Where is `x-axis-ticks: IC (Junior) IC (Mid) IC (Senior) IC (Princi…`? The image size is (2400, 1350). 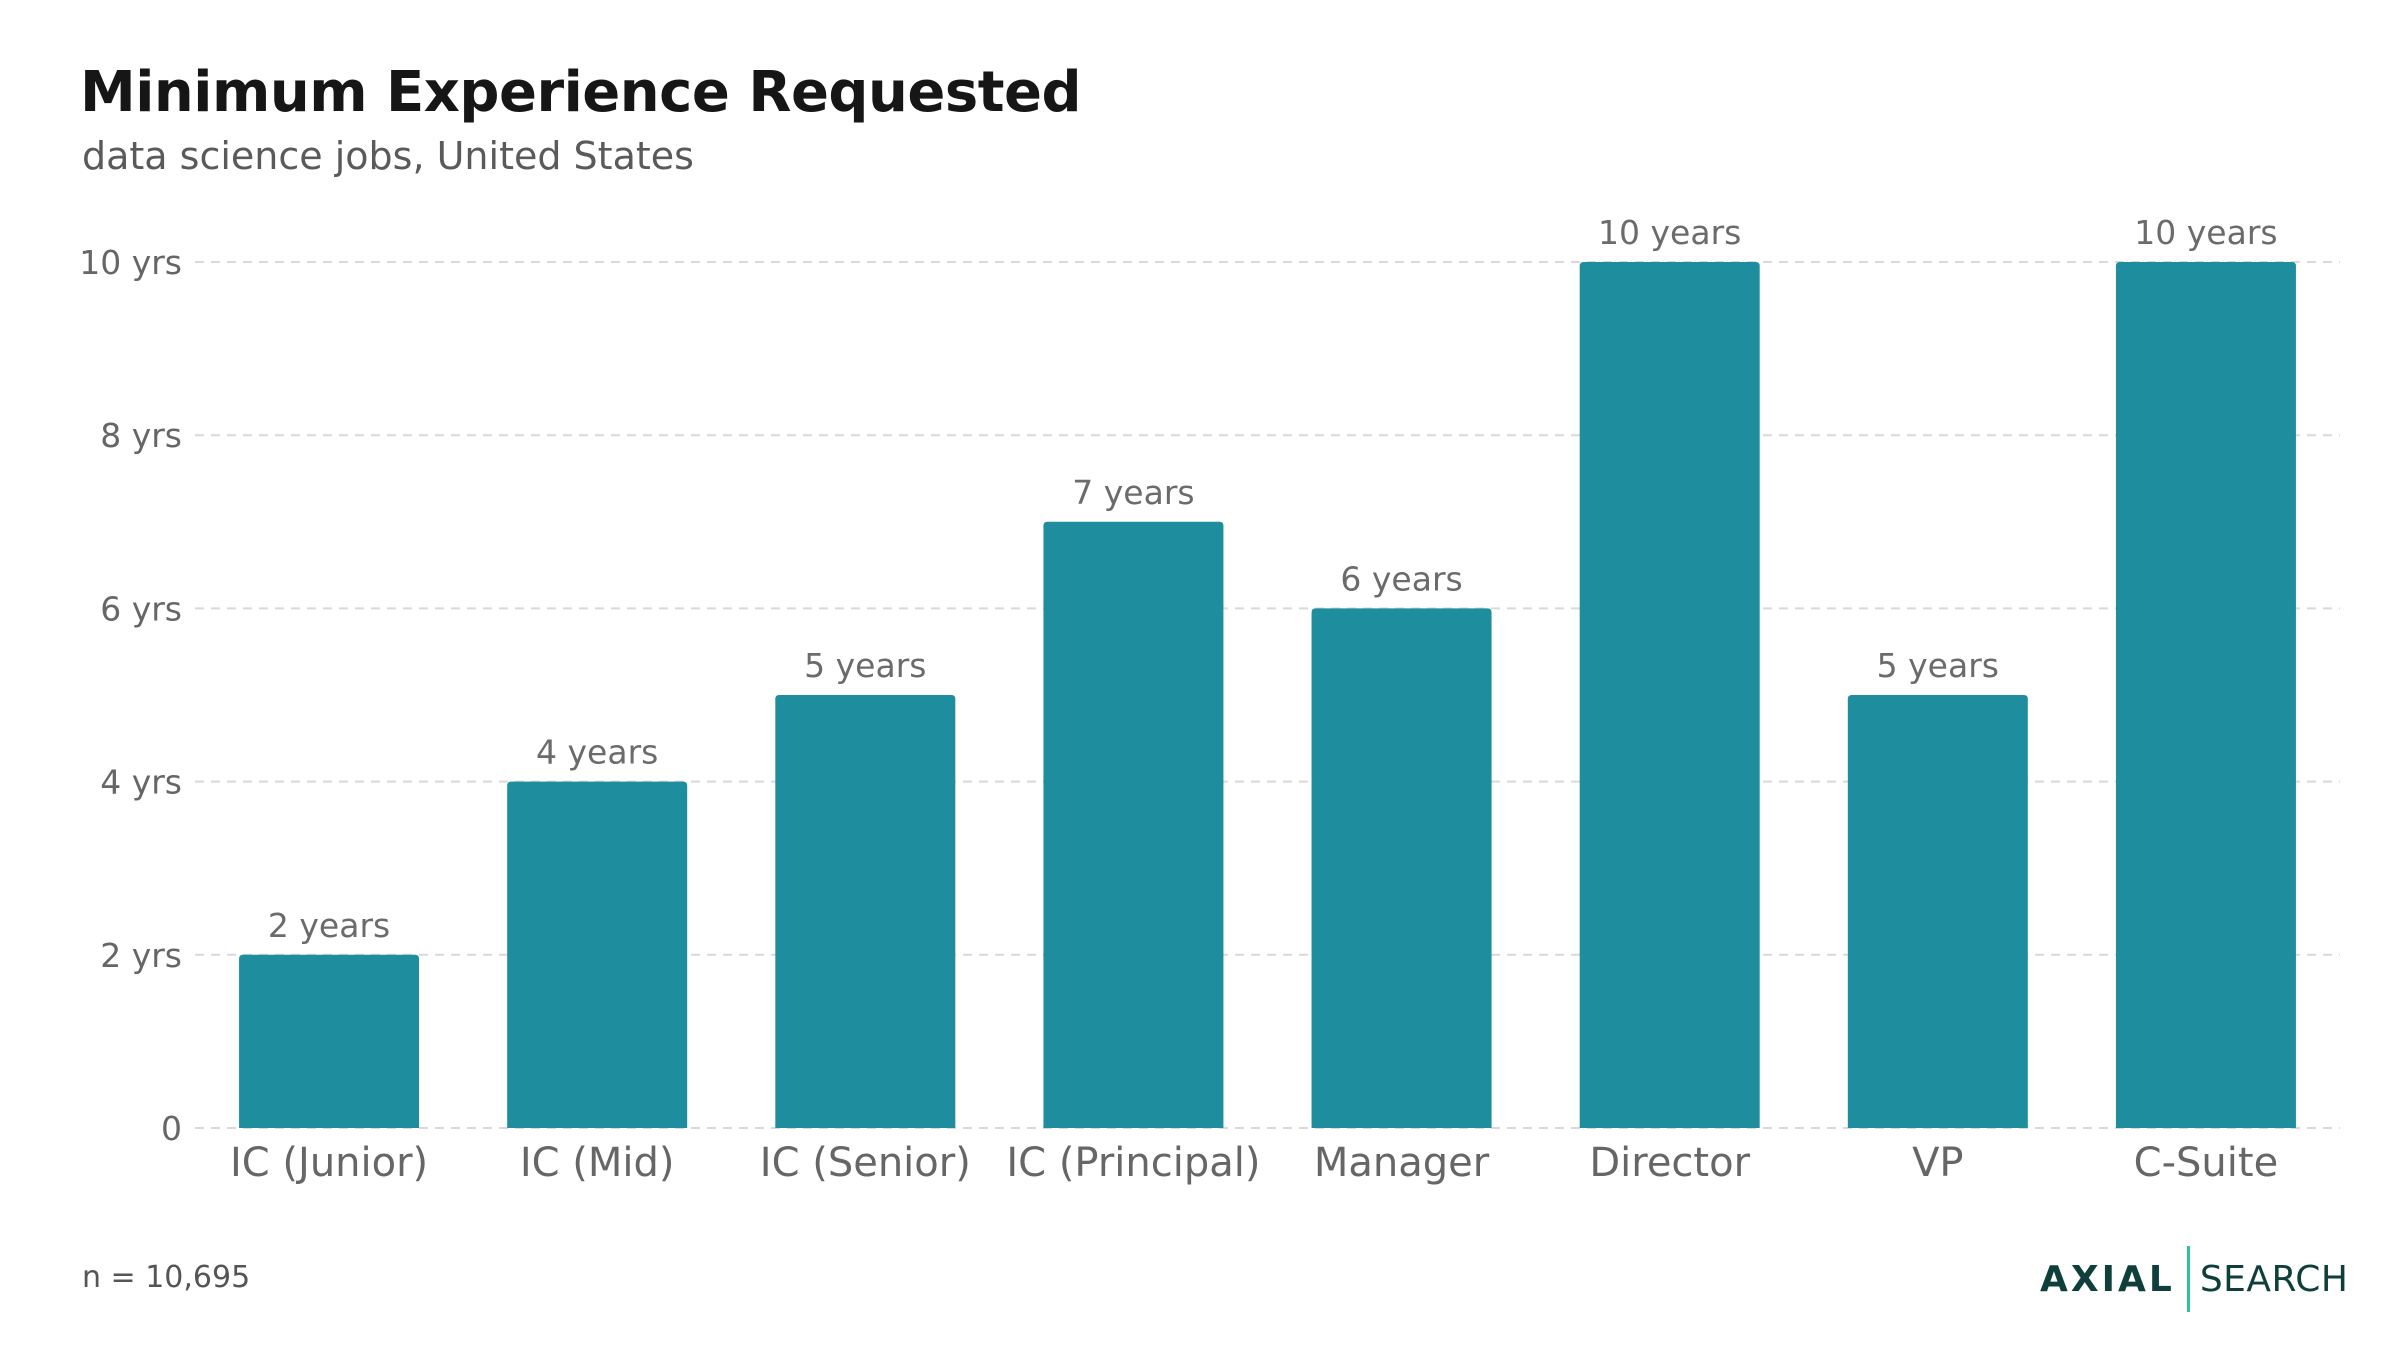
x-axis-ticks: IC (Junior) IC (Mid) IC (Senior) IC (Princi… is located at coordinates (1254, 1163).